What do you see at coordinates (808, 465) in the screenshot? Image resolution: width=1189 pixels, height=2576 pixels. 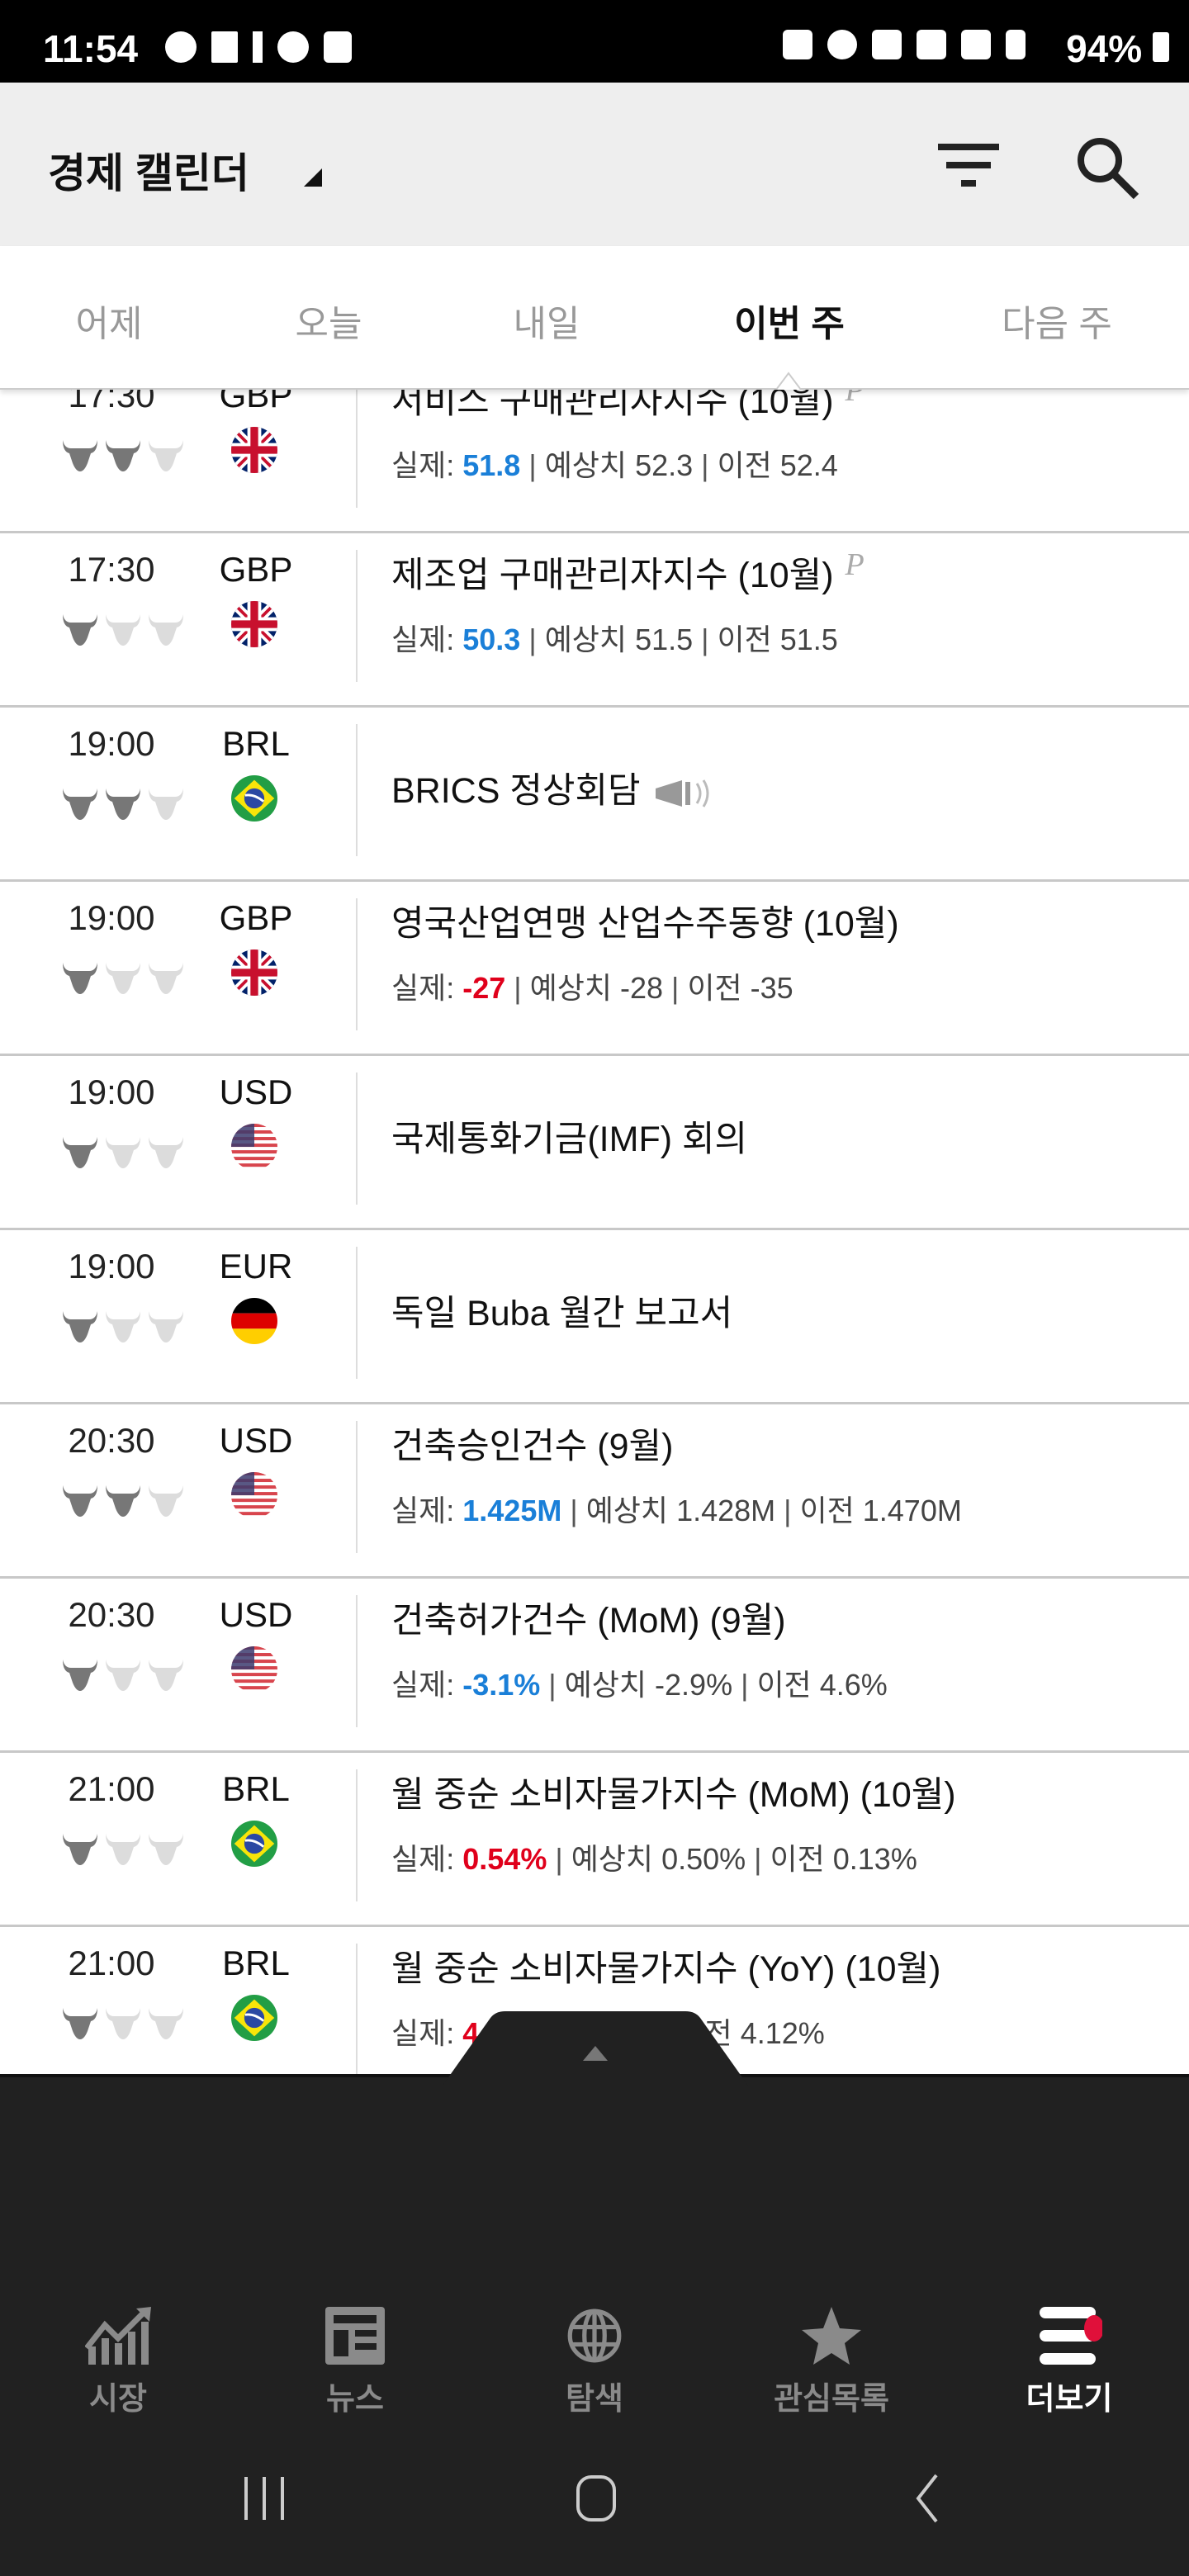 I see `previous-value: 52.4` at bounding box center [808, 465].